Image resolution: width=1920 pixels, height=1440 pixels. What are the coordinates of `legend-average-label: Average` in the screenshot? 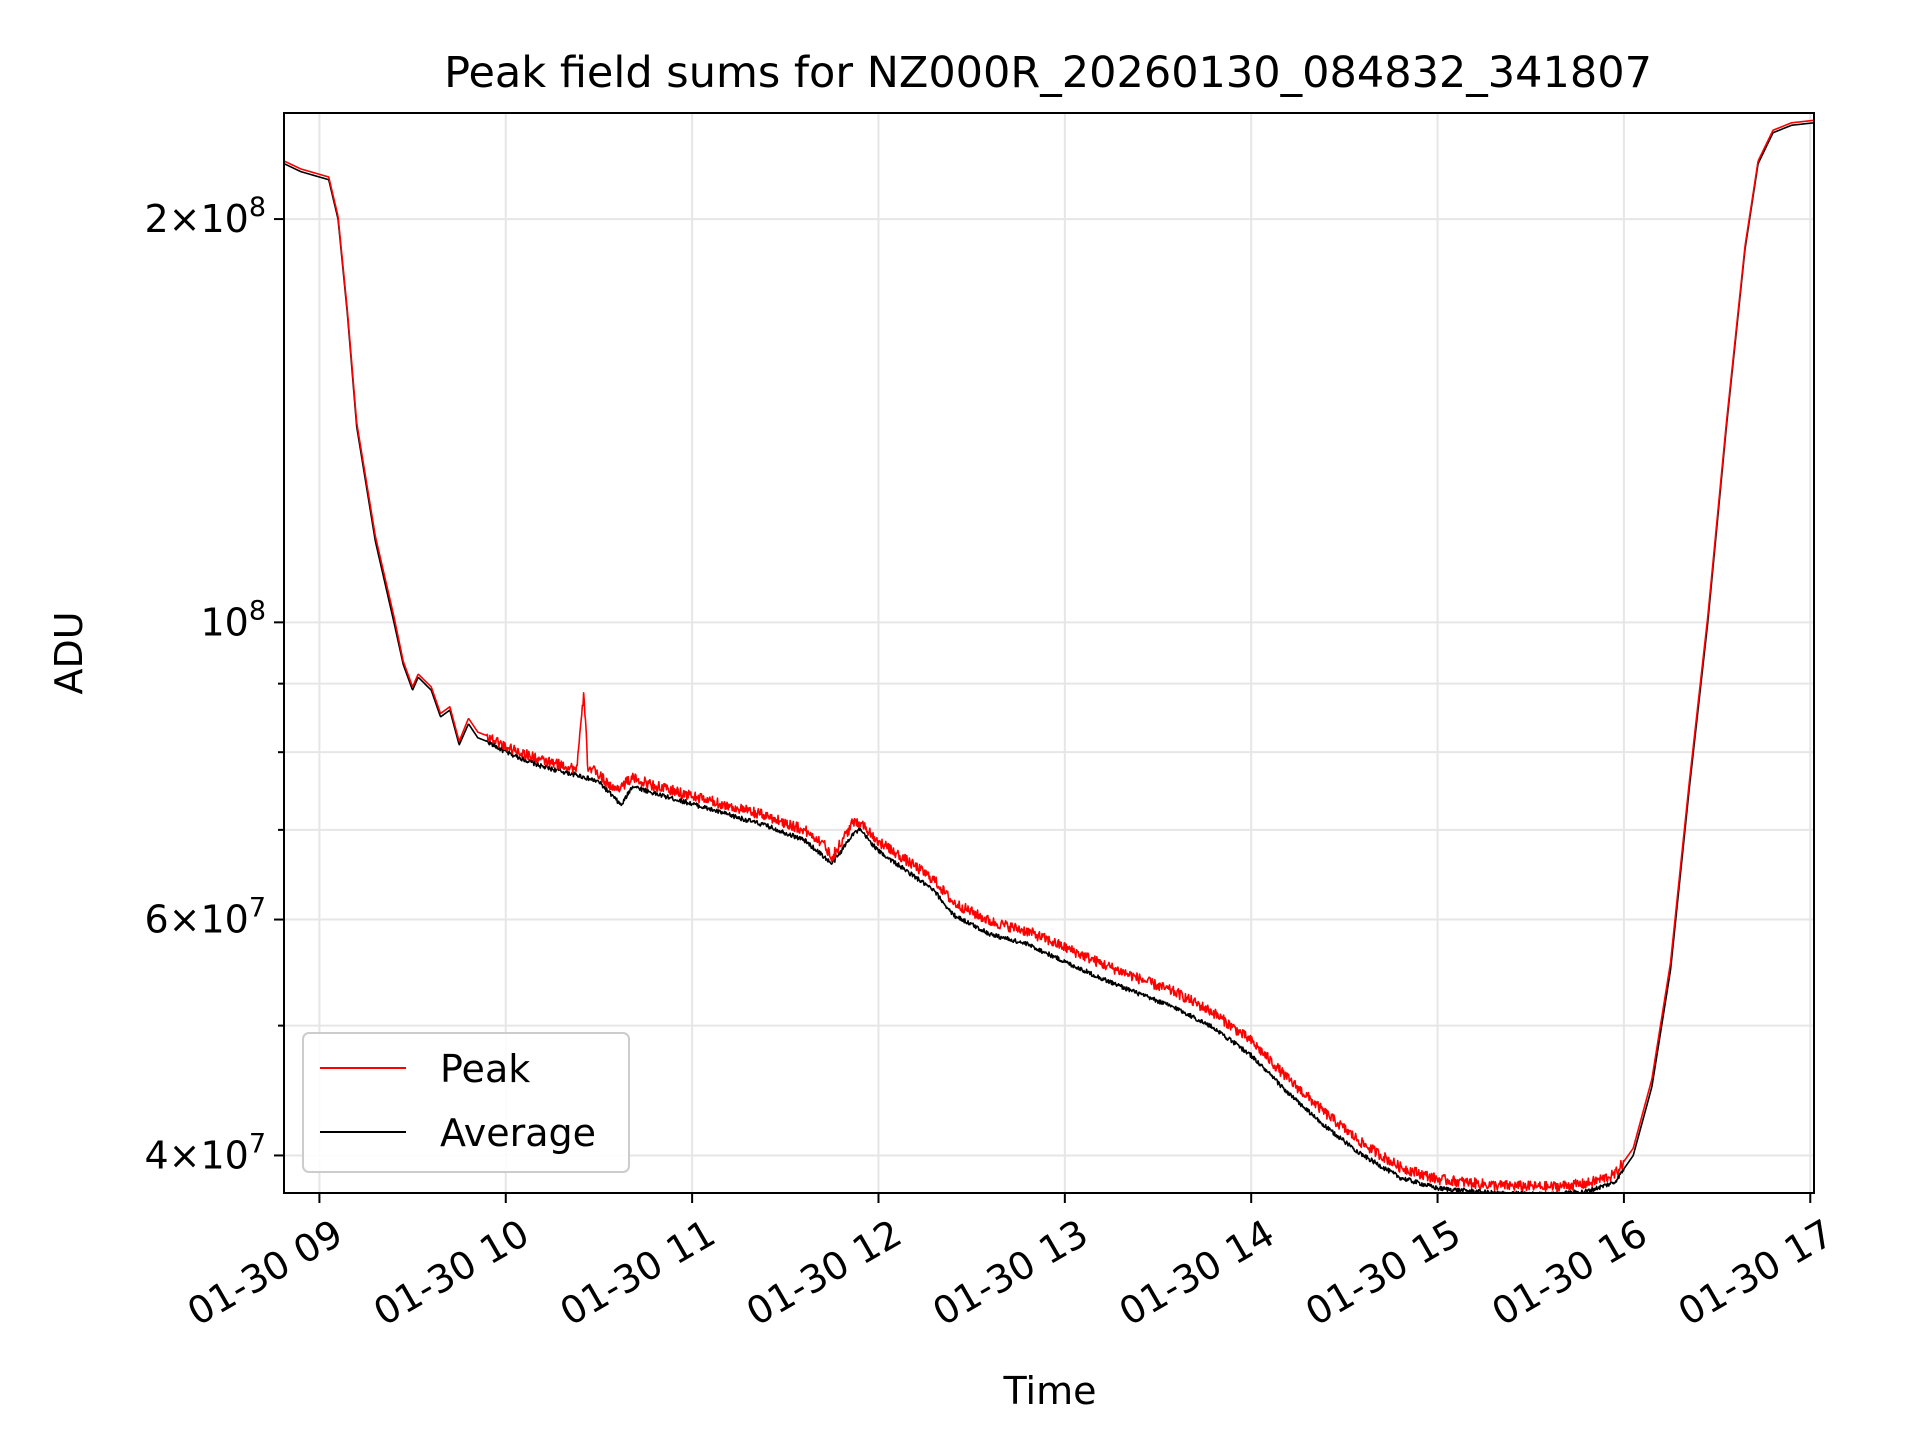 It's located at (518, 1133).